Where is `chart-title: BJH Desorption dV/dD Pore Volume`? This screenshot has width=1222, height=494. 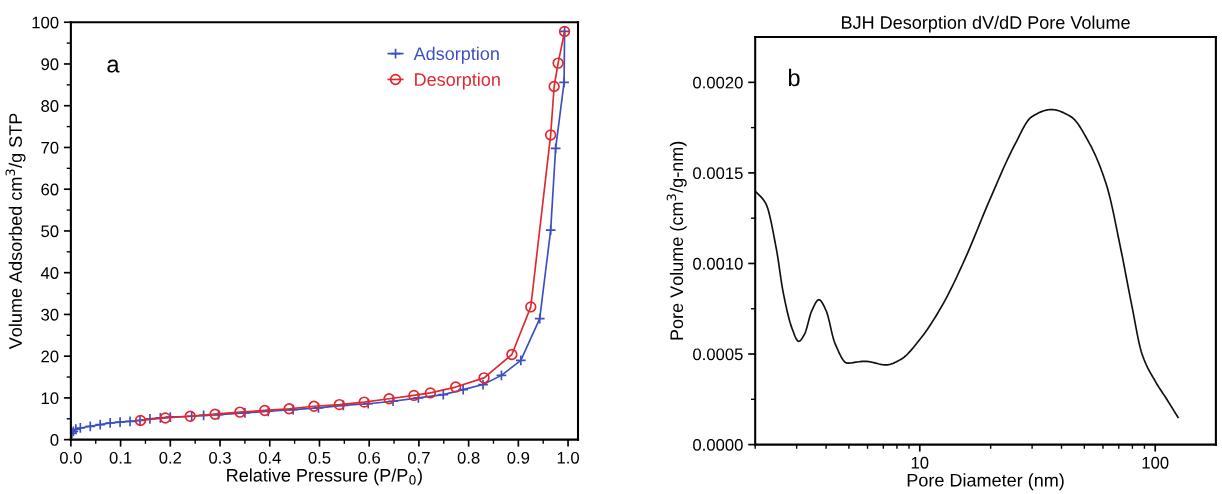
chart-title: BJH Desorption dV/dD Pore Volume is located at coordinates (986, 24).